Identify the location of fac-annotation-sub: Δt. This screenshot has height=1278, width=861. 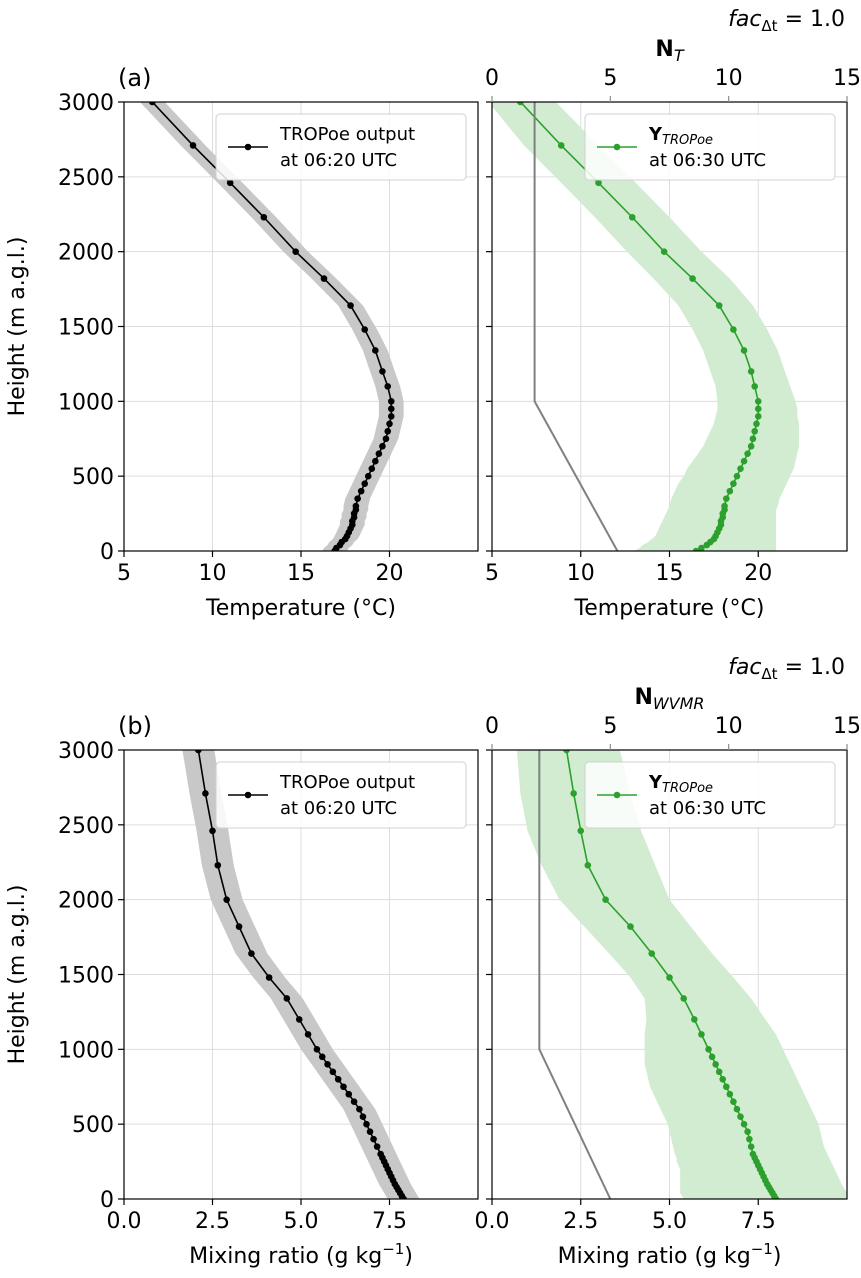
(769, 674).